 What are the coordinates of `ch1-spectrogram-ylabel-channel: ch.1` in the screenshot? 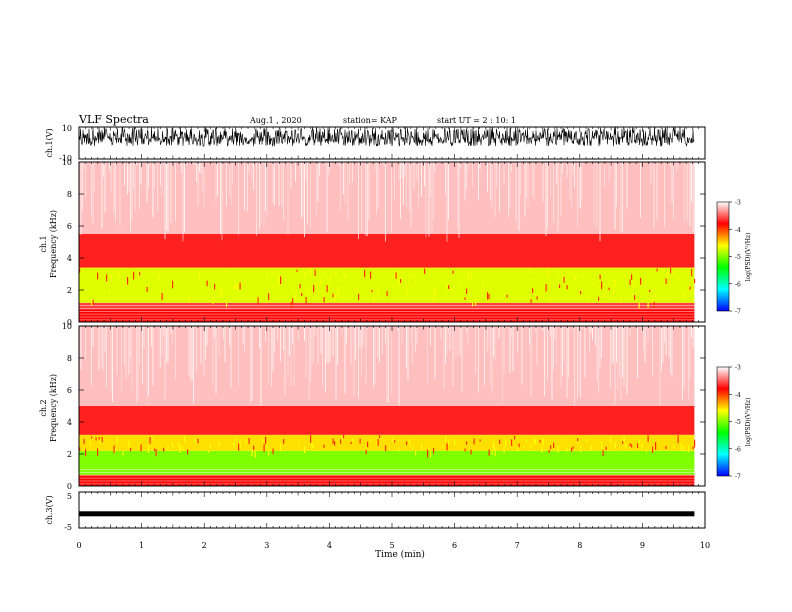 It's located at (43, 243).